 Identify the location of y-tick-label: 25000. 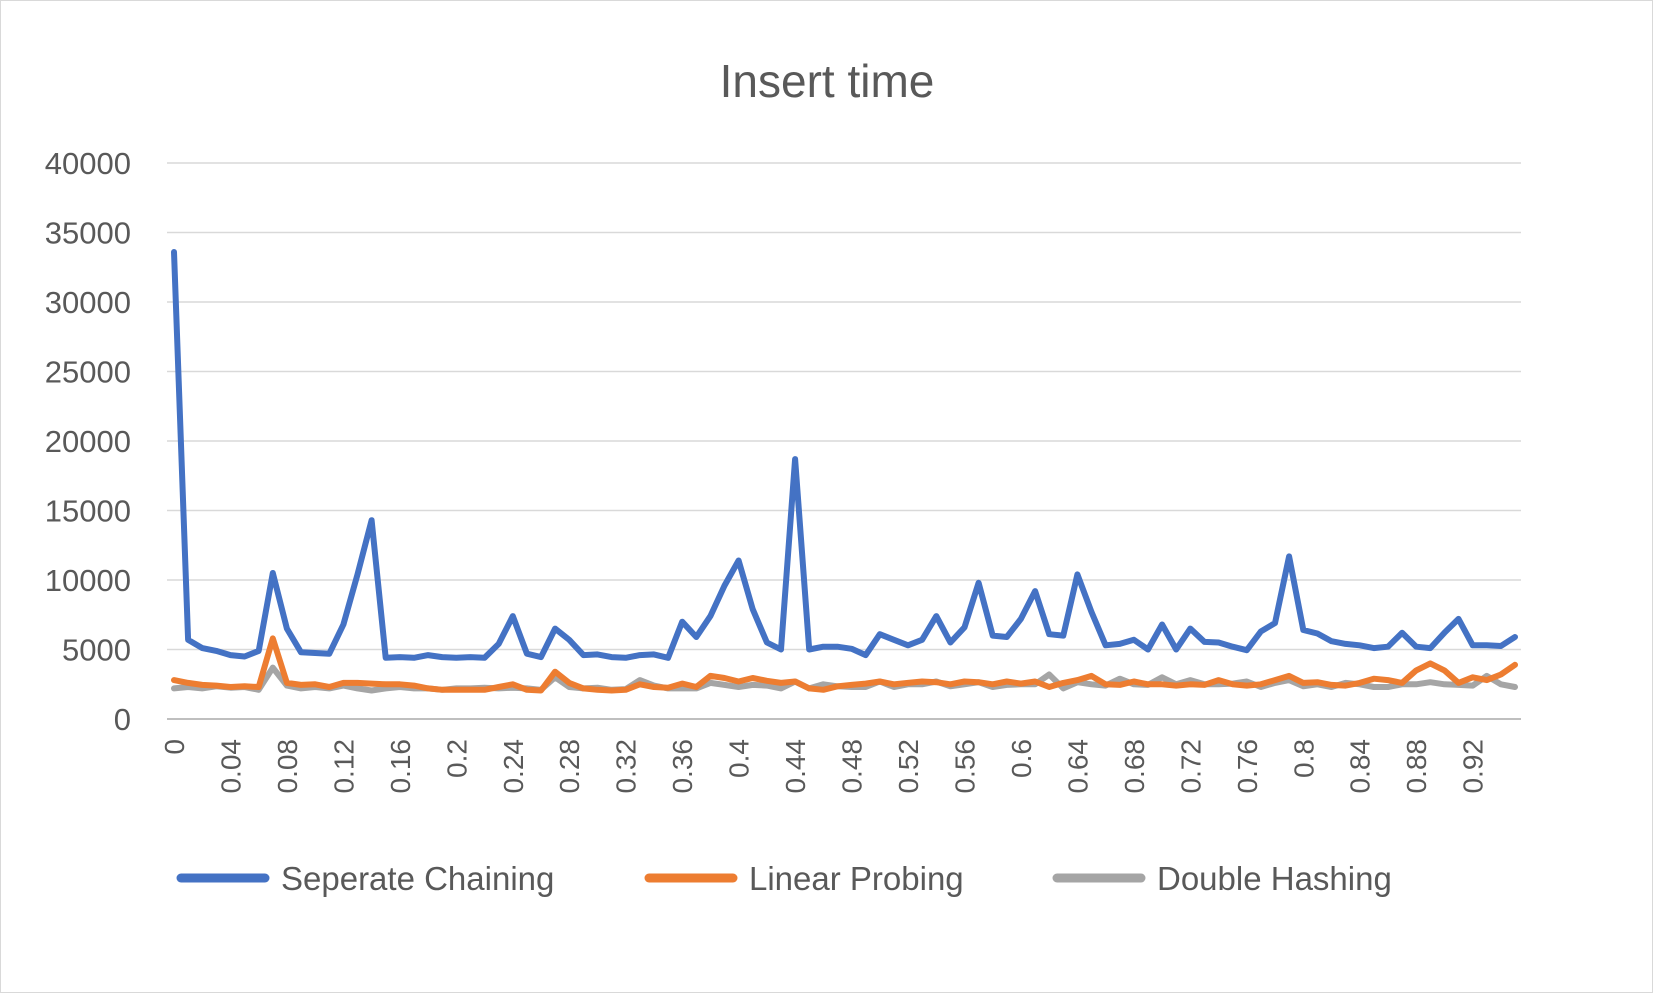
(88, 372).